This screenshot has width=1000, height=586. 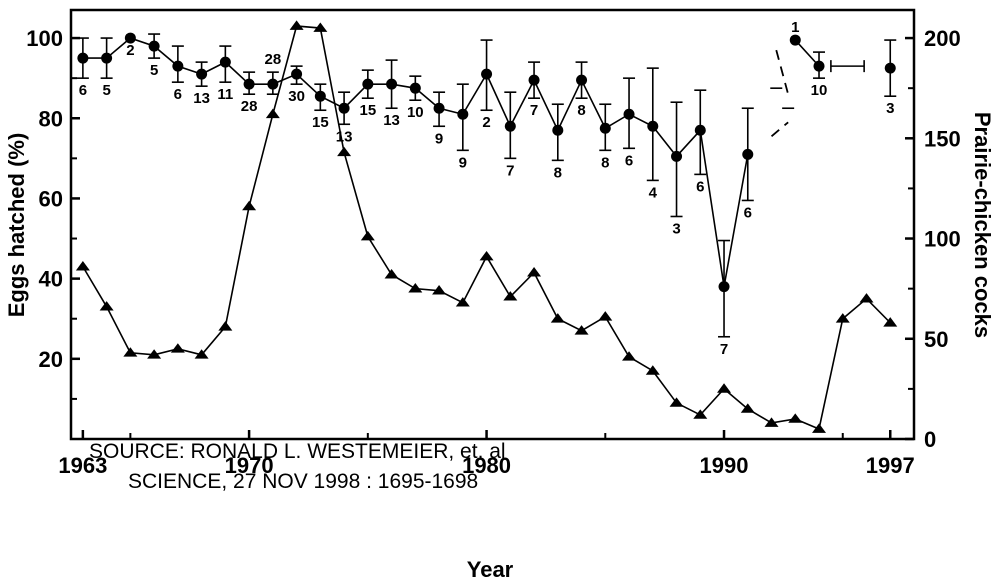 I want to click on sample-size-label-1976: 13, so click(x=391, y=120).